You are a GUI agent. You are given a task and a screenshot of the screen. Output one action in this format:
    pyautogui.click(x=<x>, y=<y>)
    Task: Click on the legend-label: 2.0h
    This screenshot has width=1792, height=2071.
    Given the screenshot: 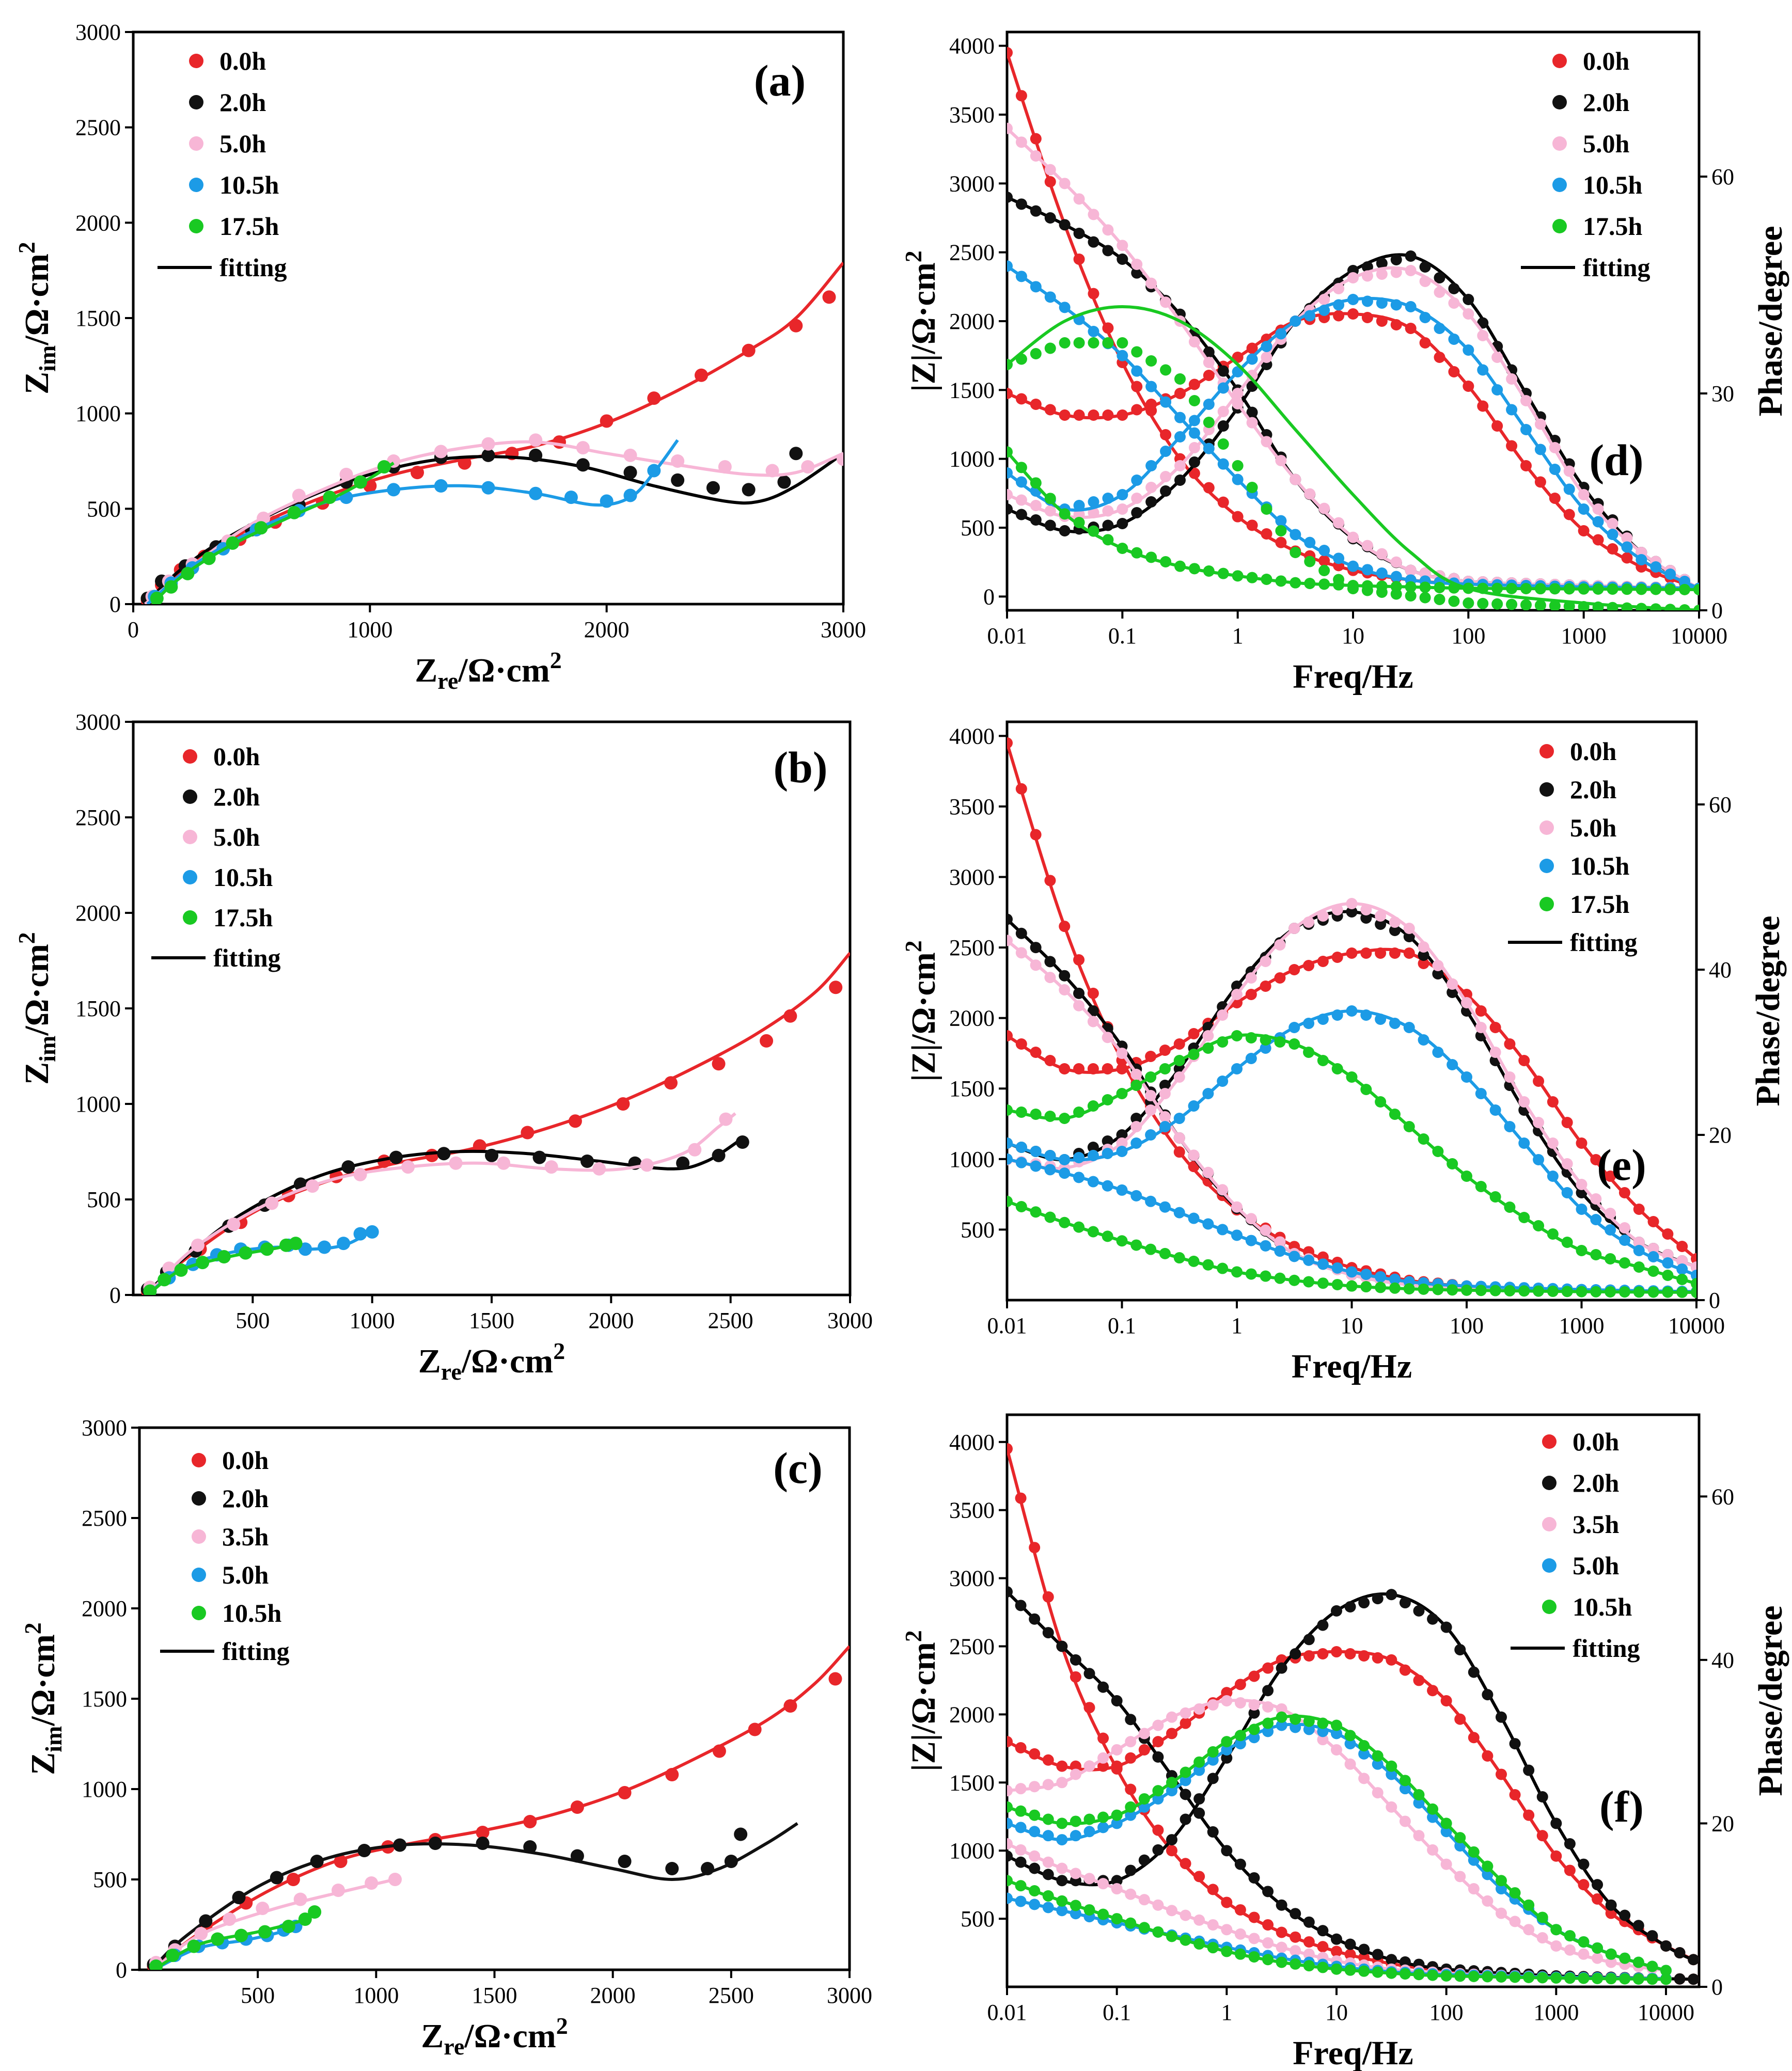 What is the action you would take?
    pyautogui.click(x=1596, y=1483)
    